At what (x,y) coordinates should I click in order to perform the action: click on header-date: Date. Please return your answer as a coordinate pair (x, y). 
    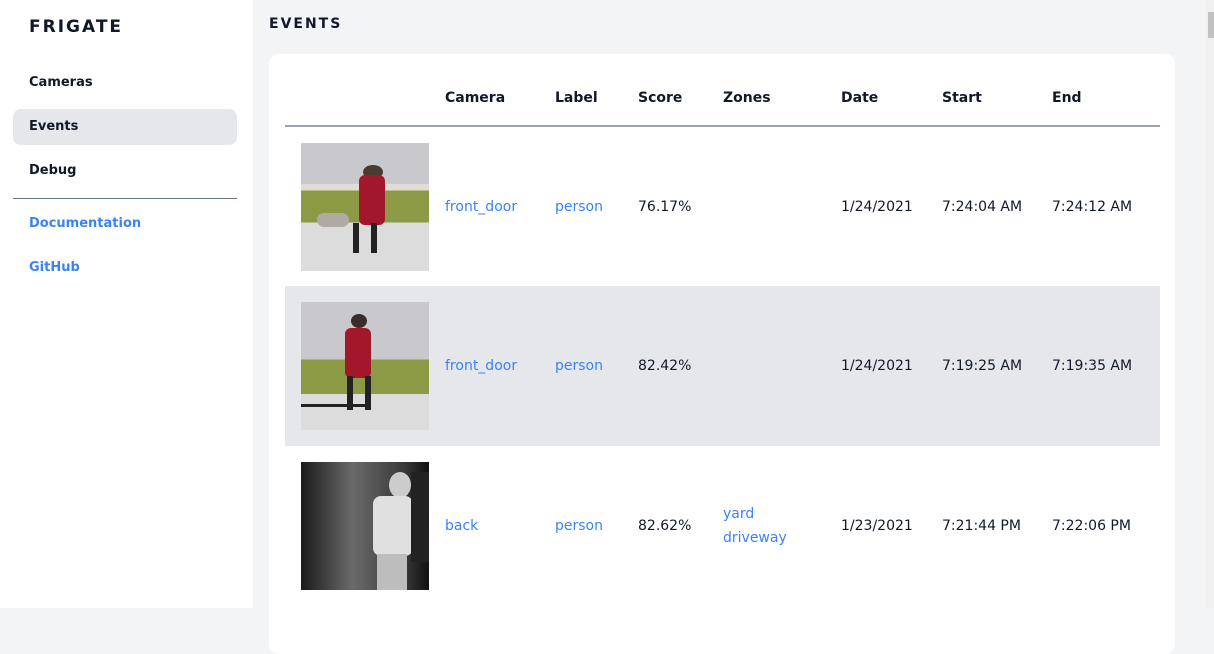
    Looking at the image, I should click on (891, 98).